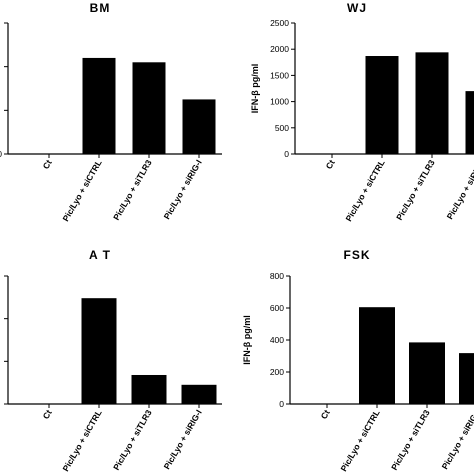  What do you see at coordinates (277, 340) in the screenshot?
I see `y-tick-label: 400` at bounding box center [277, 340].